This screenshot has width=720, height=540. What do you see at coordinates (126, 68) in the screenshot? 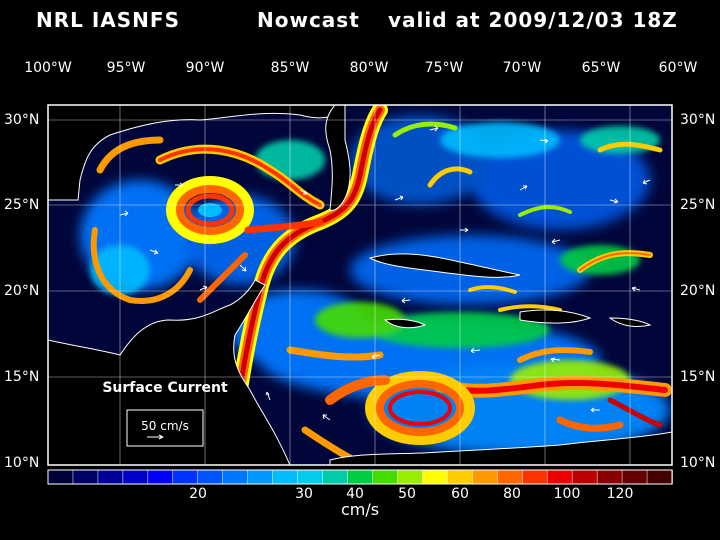
I see `lon-label: 95°W` at bounding box center [126, 68].